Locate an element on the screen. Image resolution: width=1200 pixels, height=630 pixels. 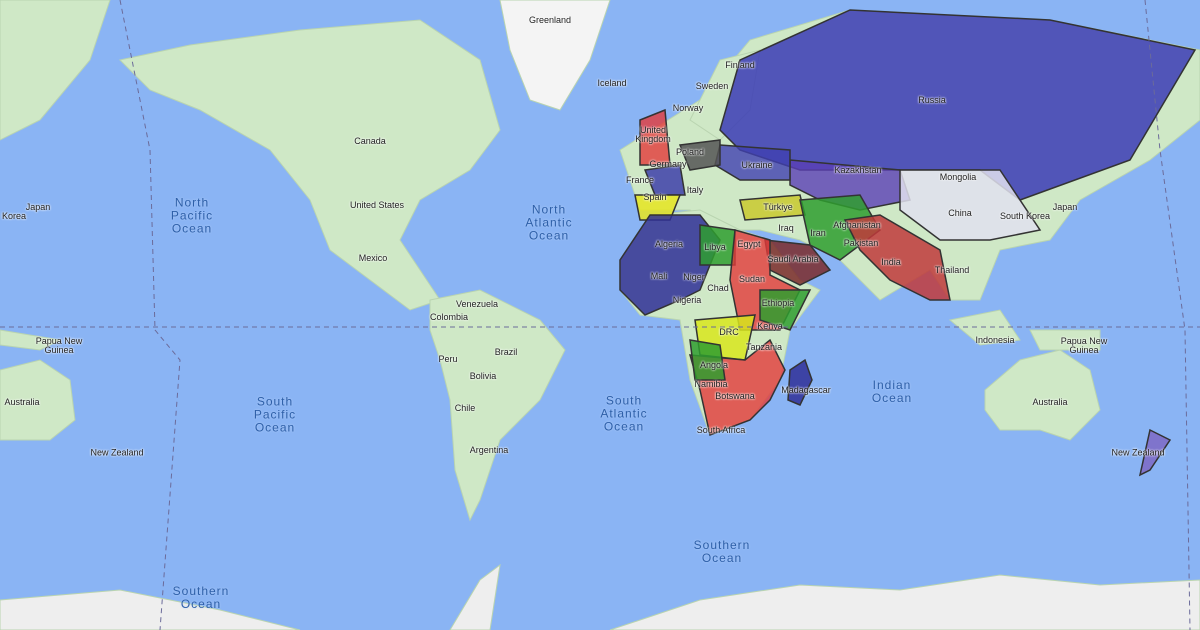
country-label: Norway is located at coordinates (688, 108).